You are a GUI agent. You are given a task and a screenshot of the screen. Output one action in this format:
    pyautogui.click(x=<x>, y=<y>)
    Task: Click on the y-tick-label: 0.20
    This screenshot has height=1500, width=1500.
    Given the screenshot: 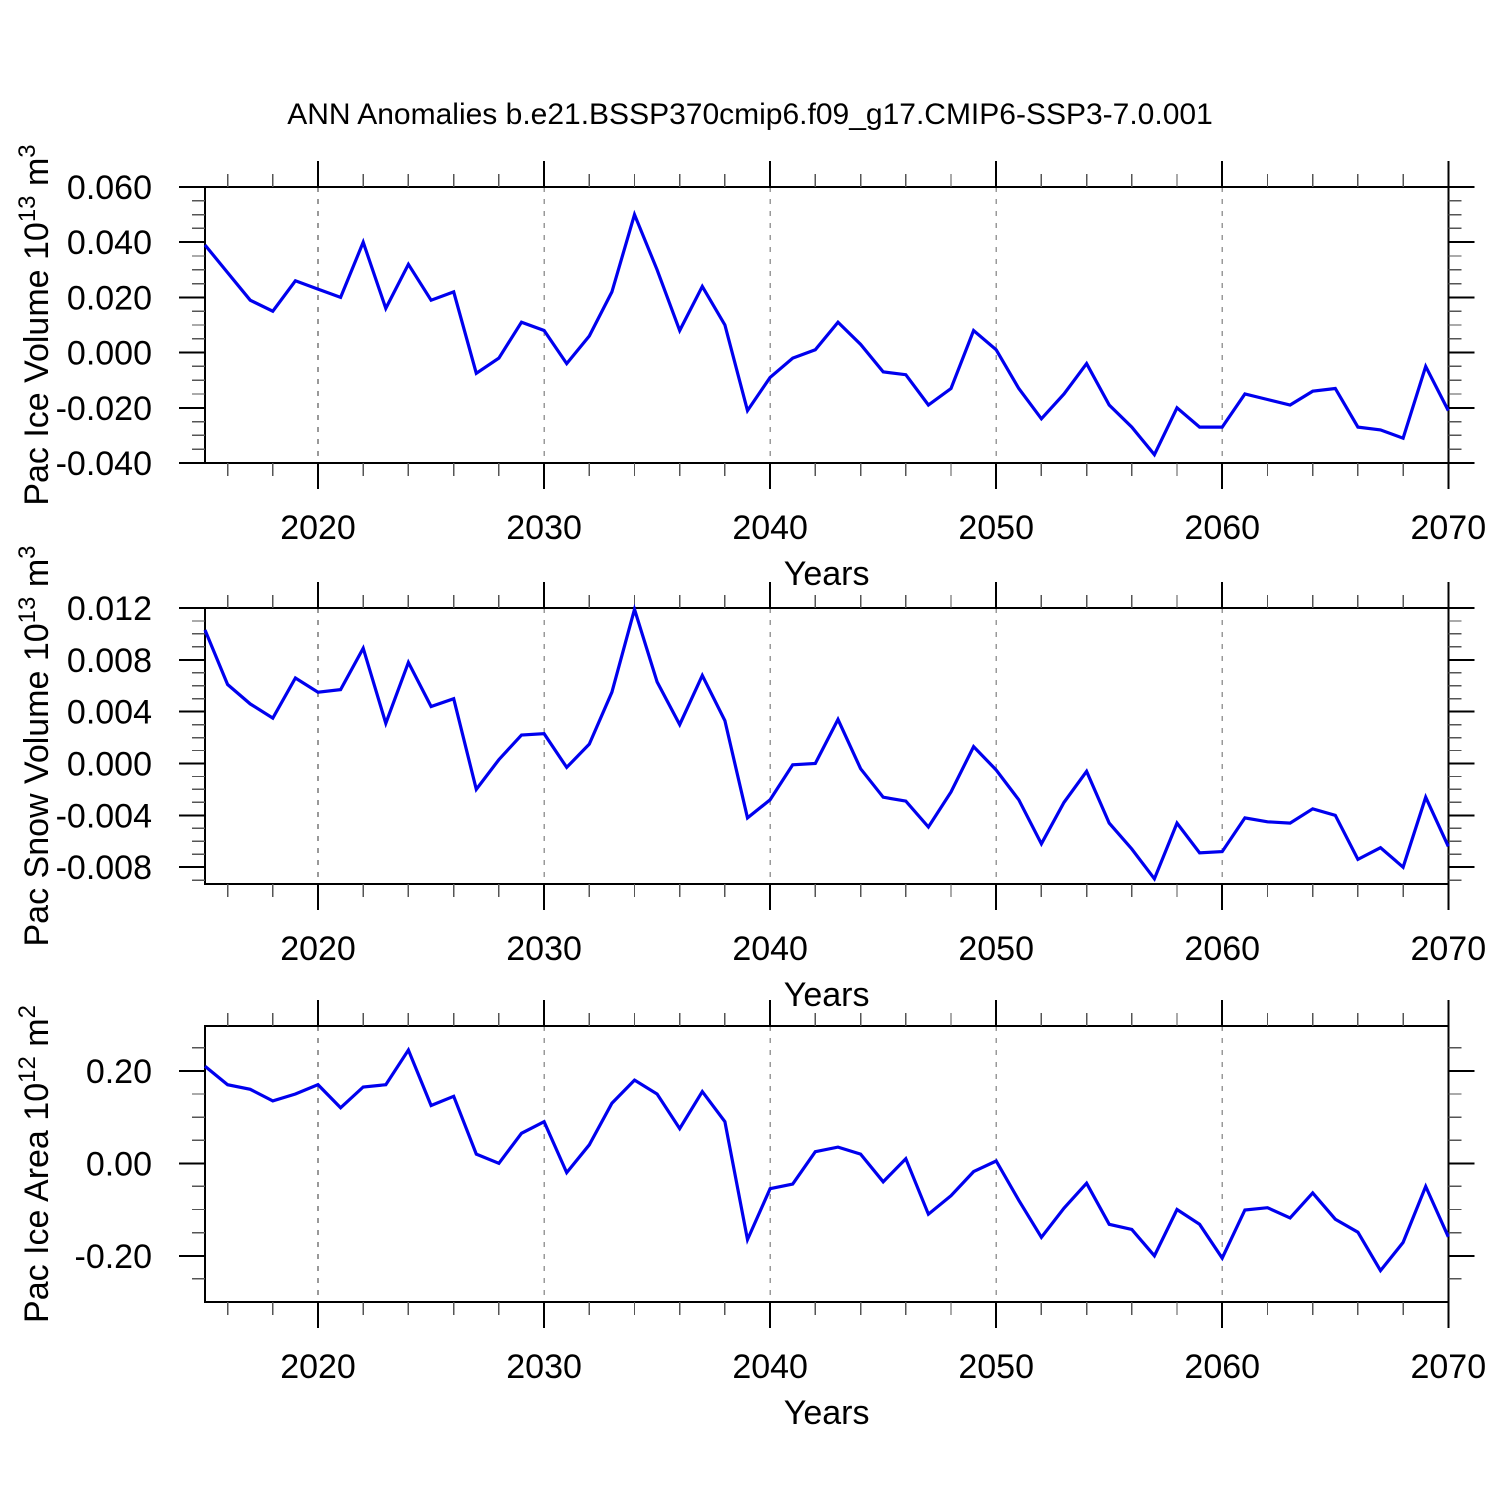 What is the action you would take?
    pyautogui.click(x=119, y=1072)
    